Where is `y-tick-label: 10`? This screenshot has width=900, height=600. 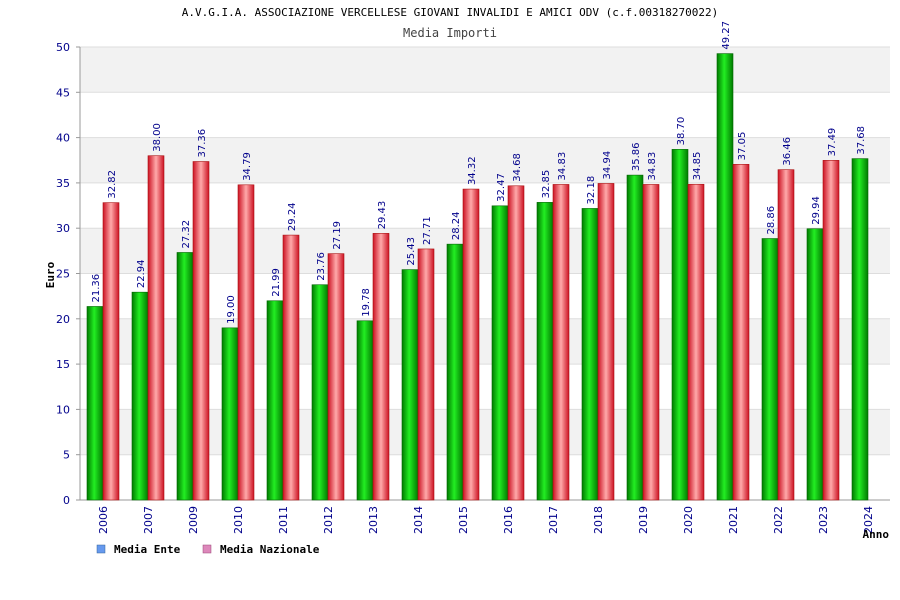
y-tick-label: 10 is located at coordinates (63, 409).